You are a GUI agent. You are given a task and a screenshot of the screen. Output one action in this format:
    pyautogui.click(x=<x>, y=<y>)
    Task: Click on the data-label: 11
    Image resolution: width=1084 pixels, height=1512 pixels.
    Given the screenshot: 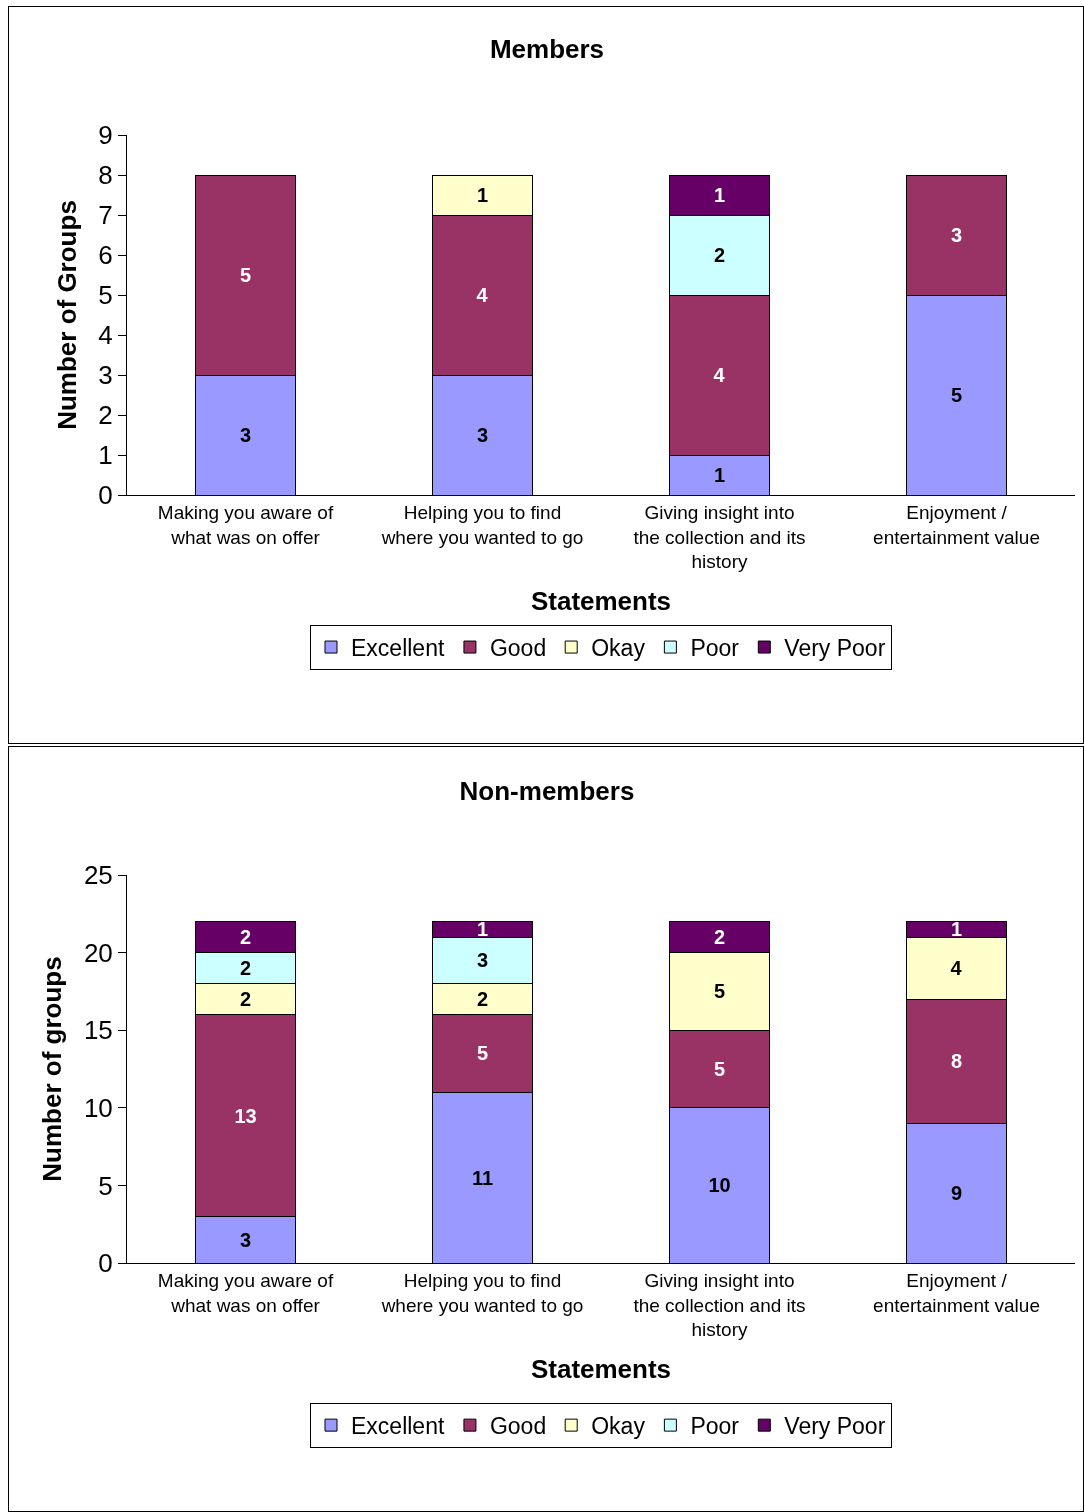 What is the action you would take?
    pyautogui.click(x=482, y=1177)
    